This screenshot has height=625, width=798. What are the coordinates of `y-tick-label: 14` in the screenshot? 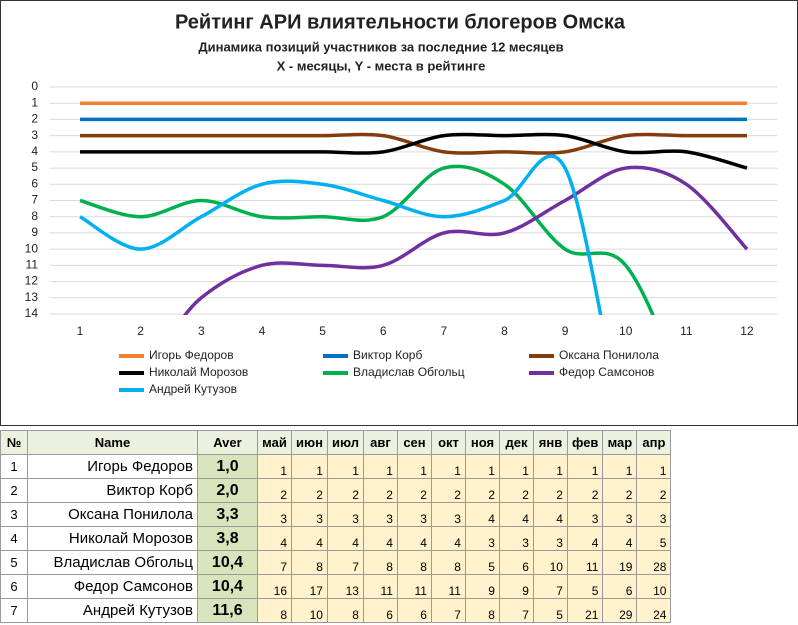 It's located at (32, 313).